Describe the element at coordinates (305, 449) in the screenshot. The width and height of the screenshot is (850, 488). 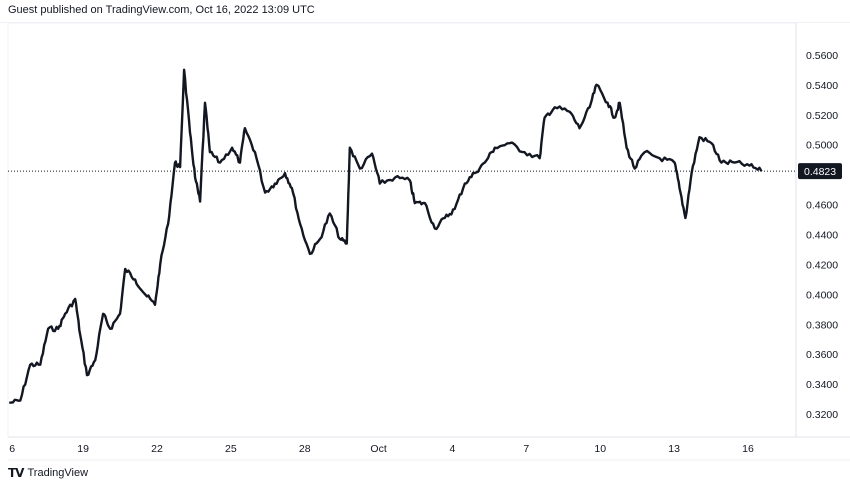
I see `time-tick-label: 28` at that location.